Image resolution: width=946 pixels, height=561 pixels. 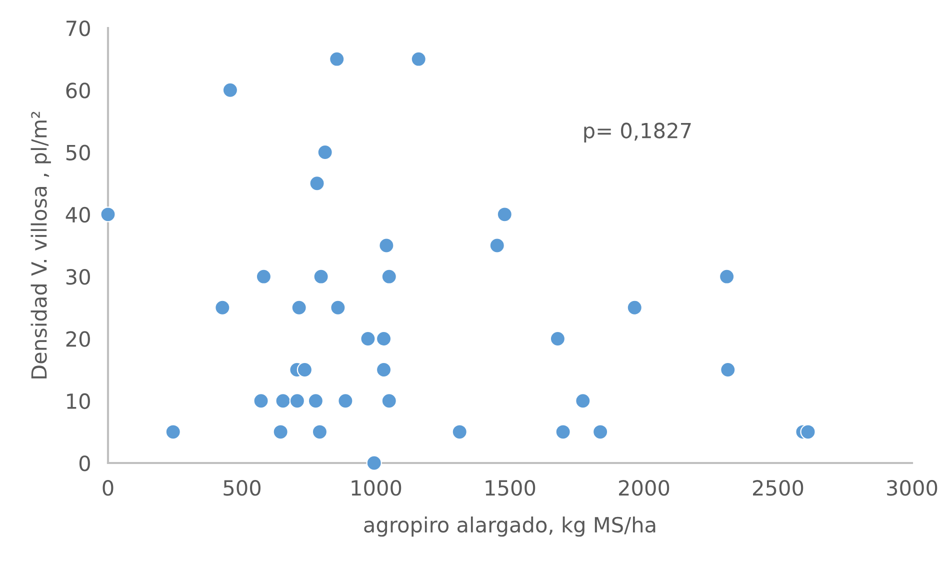 I want to click on x-tick-label: 1000, so click(x=377, y=488).